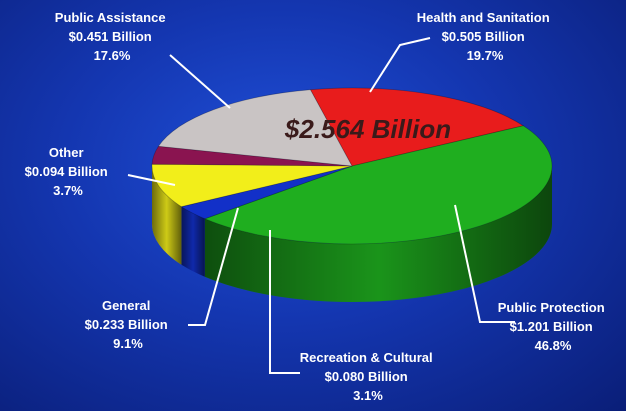 This screenshot has height=411, width=626. I want to click on label-other: Other $0.094 Billion 3.7%, so click(68, 171).